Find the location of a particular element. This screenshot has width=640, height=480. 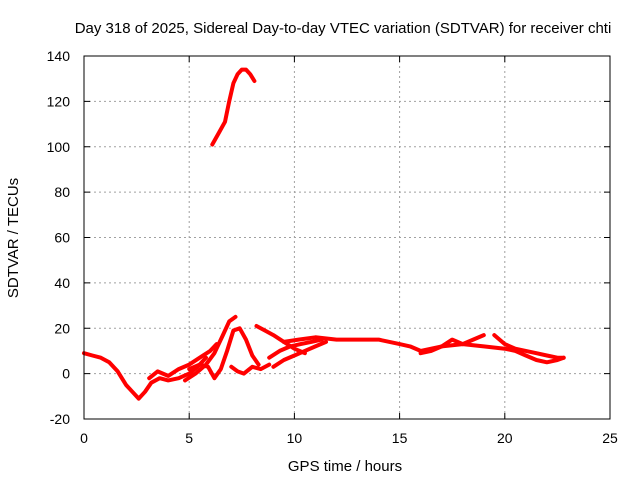

y-tick-label: 60 is located at coordinates (62, 238).